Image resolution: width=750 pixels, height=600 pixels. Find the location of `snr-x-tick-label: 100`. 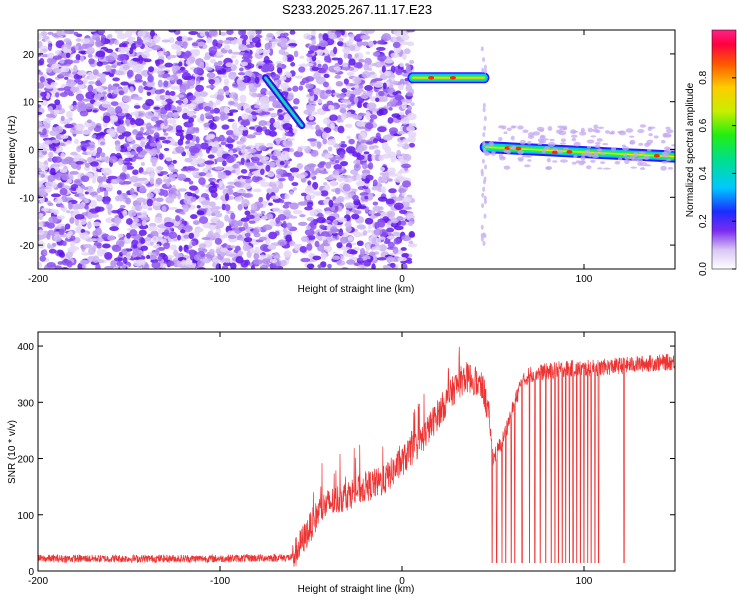

snr-x-tick-label: 100 is located at coordinates (584, 581).